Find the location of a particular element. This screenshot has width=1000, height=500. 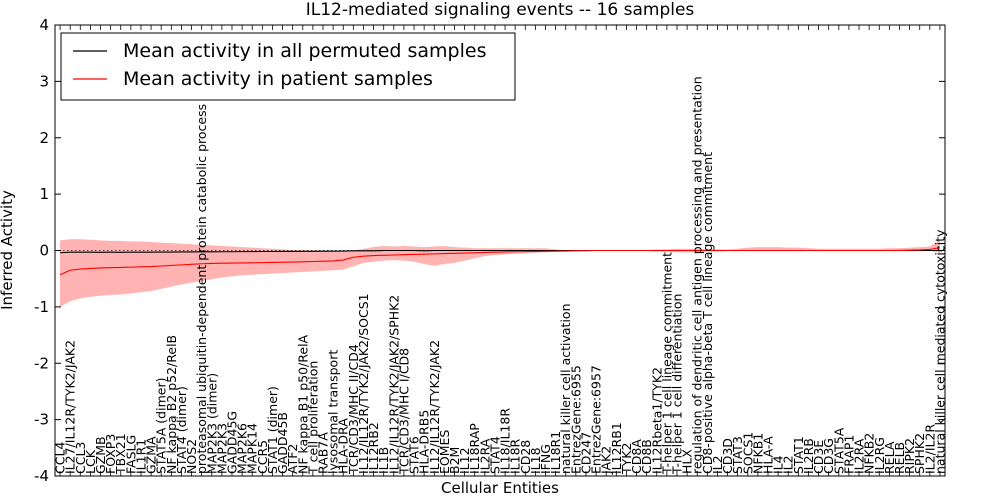

legend-label-patient: Mean activity in patient samples is located at coordinates (278, 79).